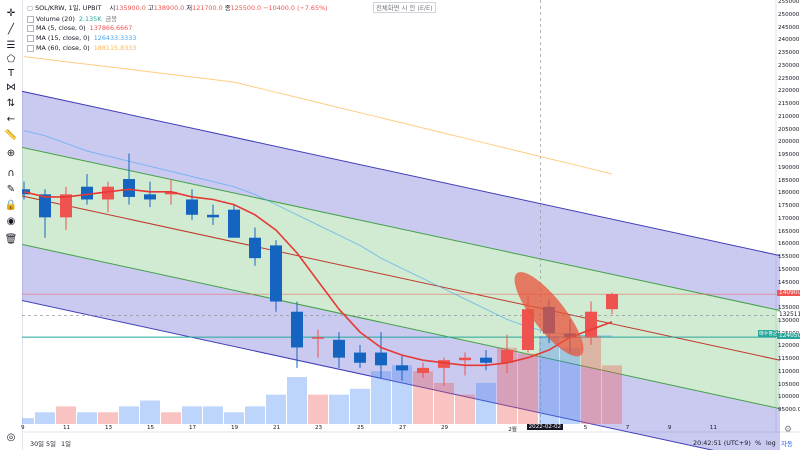 The height and width of the screenshot is (450, 800). I want to click on price-tick-label: 180000.0, so click(789, 193).